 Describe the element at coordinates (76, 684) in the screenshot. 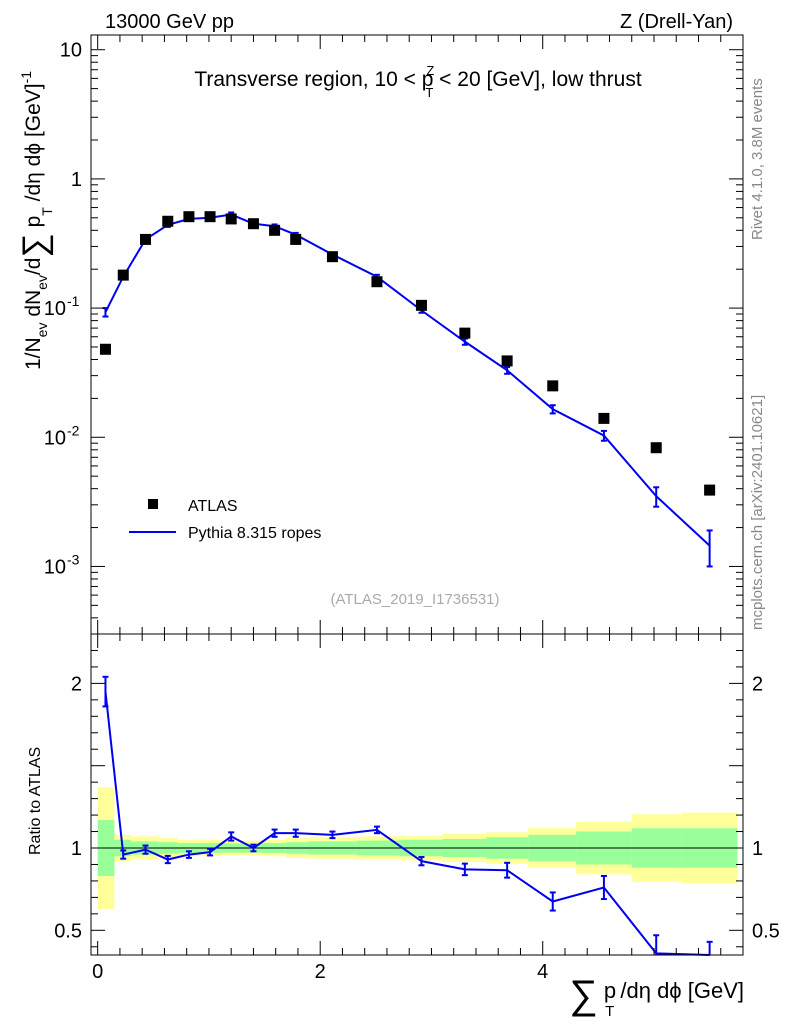

I see `ratio-y-tick-label: 2` at that location.